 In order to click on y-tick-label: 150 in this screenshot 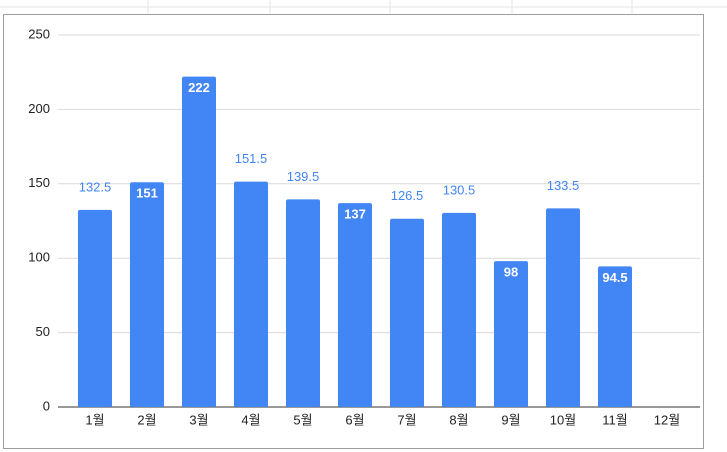, I will do `click(39, 182)`.